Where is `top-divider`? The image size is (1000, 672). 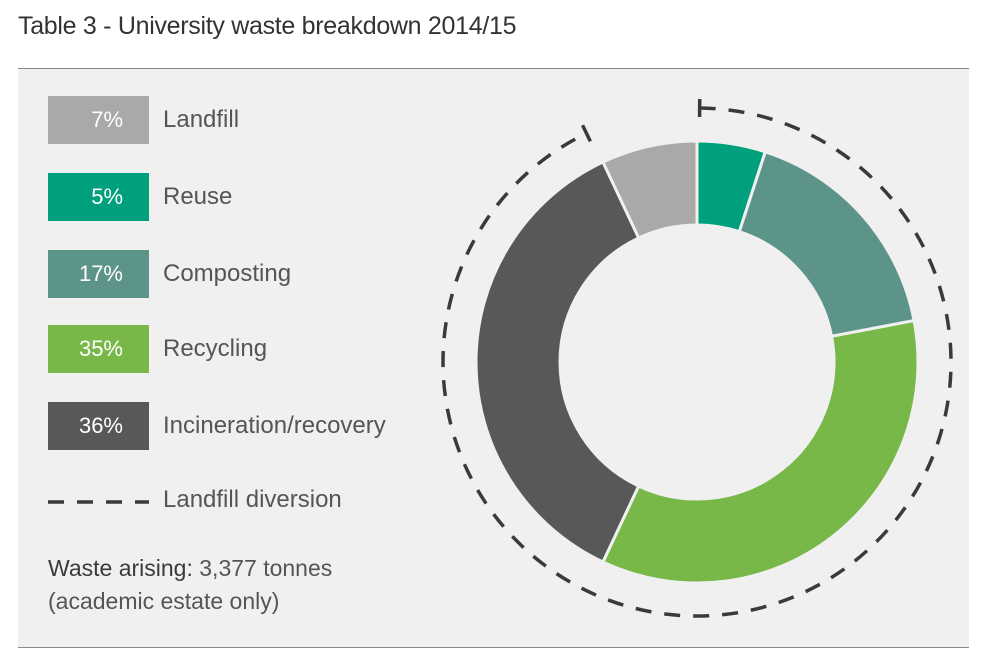 top-divider is located at coordinates (493, 68).